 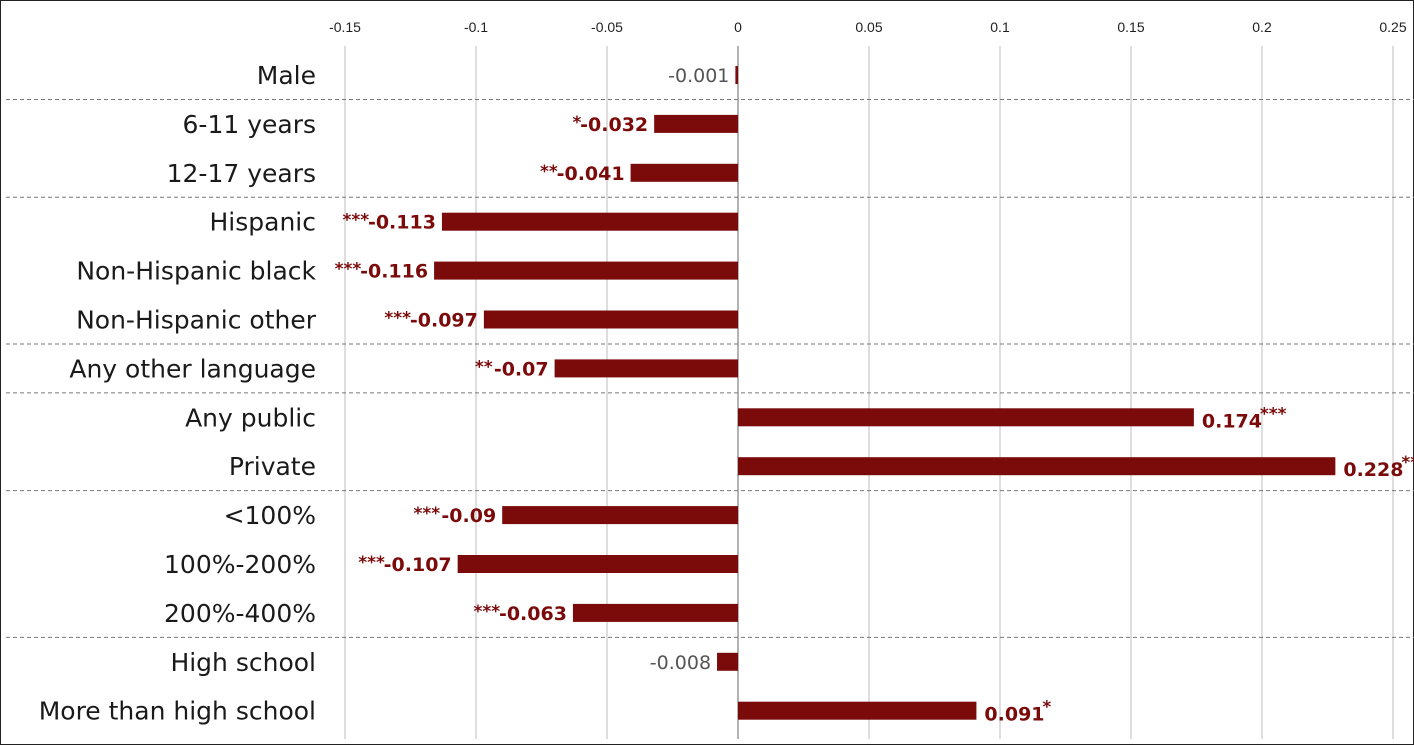 What do you see at coordinates (1130, 27) in the screenshot?
I see `x-tick-label: 0.15` at bounding box center [1130, 27].